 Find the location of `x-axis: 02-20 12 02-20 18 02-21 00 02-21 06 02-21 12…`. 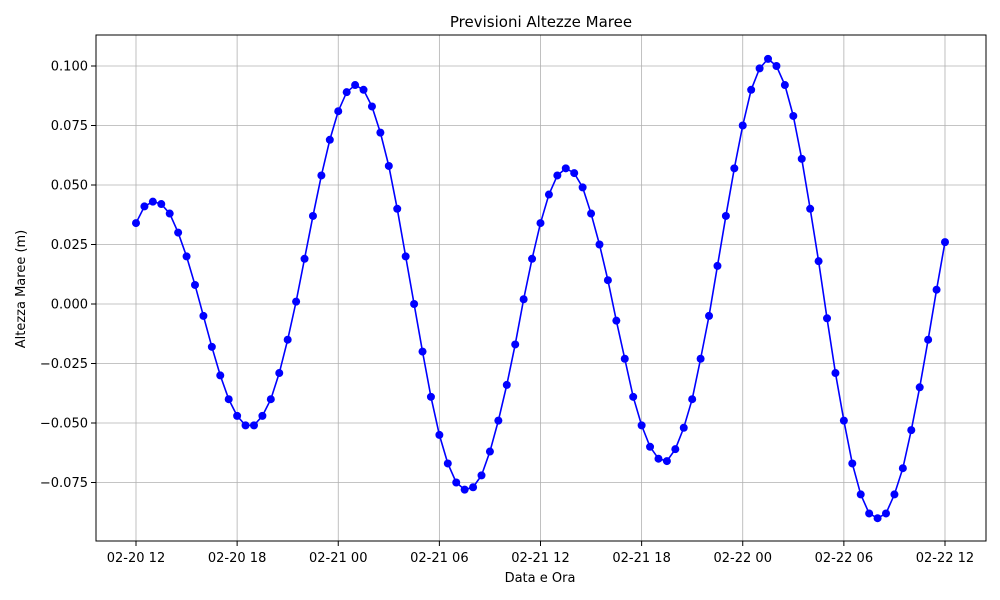

x-axis: 02-20 12 02-20 18 02-21 00 02-21 06 02-21 12… is located at coordinates (540, 553).